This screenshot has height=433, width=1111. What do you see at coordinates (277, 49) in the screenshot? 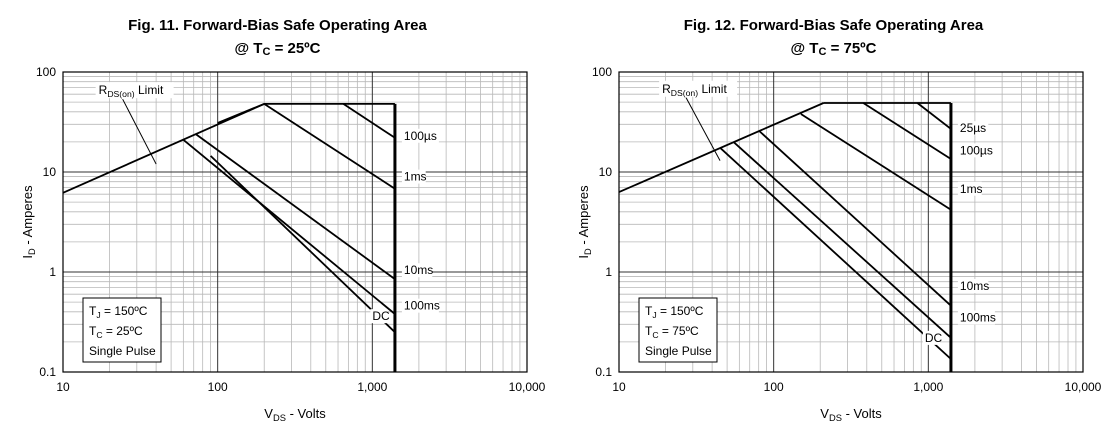
I see `chart-subtitle: @ TC = 25ºC` at bounding box center [277, 49].